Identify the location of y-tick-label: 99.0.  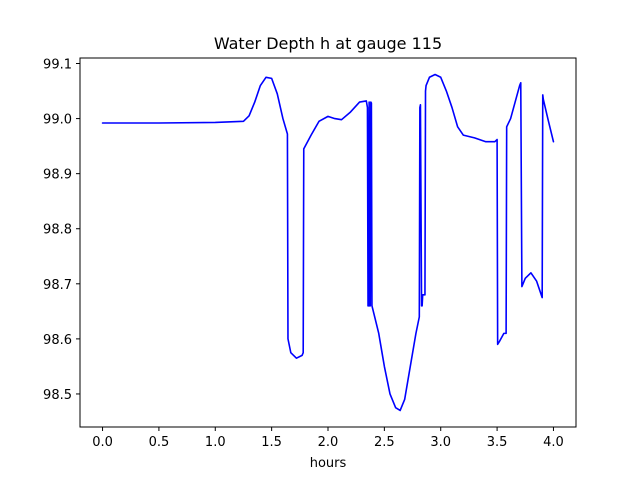
(57, 120).